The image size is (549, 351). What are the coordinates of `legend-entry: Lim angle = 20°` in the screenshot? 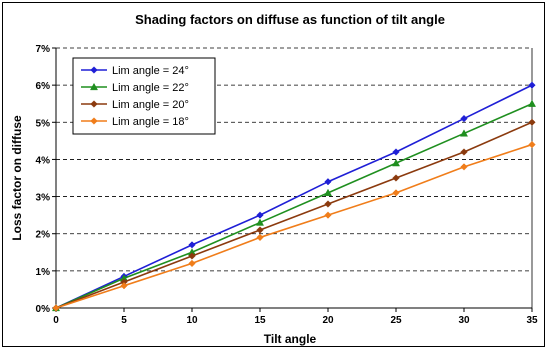 It's located at (135, 105).